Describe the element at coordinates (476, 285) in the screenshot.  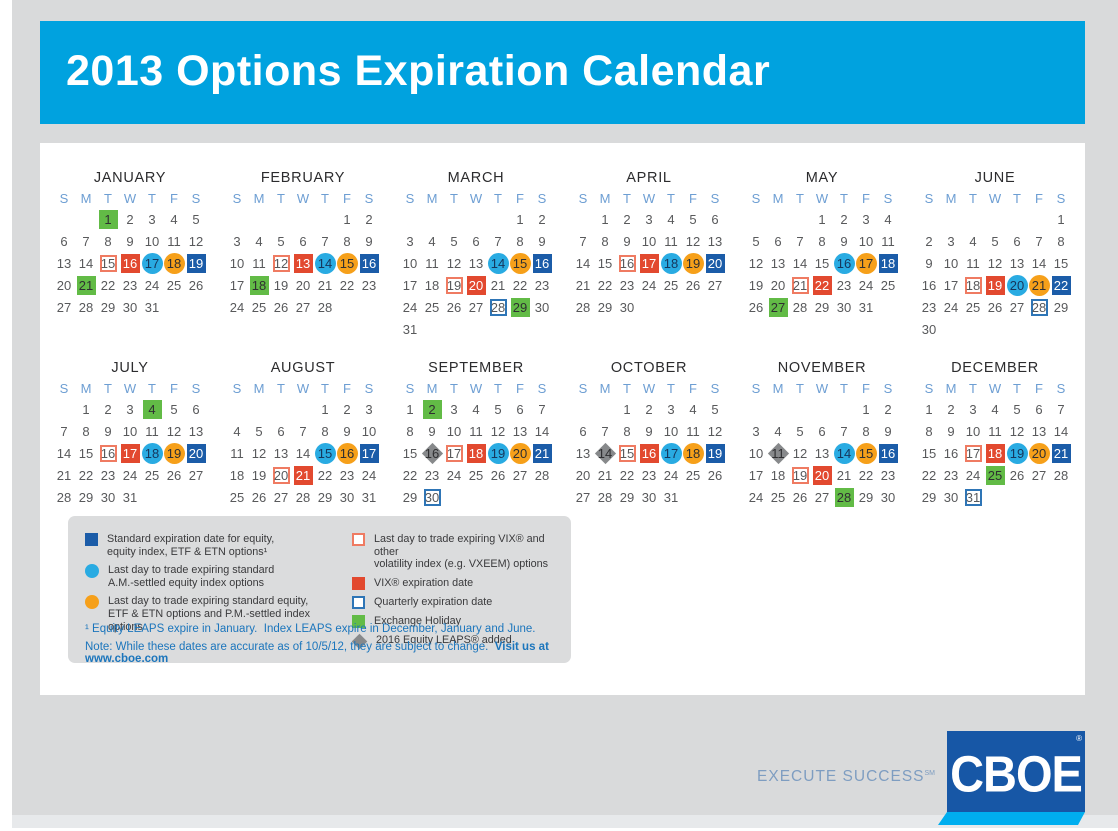
I see `day-cell-vix_exp: 20` at that location.